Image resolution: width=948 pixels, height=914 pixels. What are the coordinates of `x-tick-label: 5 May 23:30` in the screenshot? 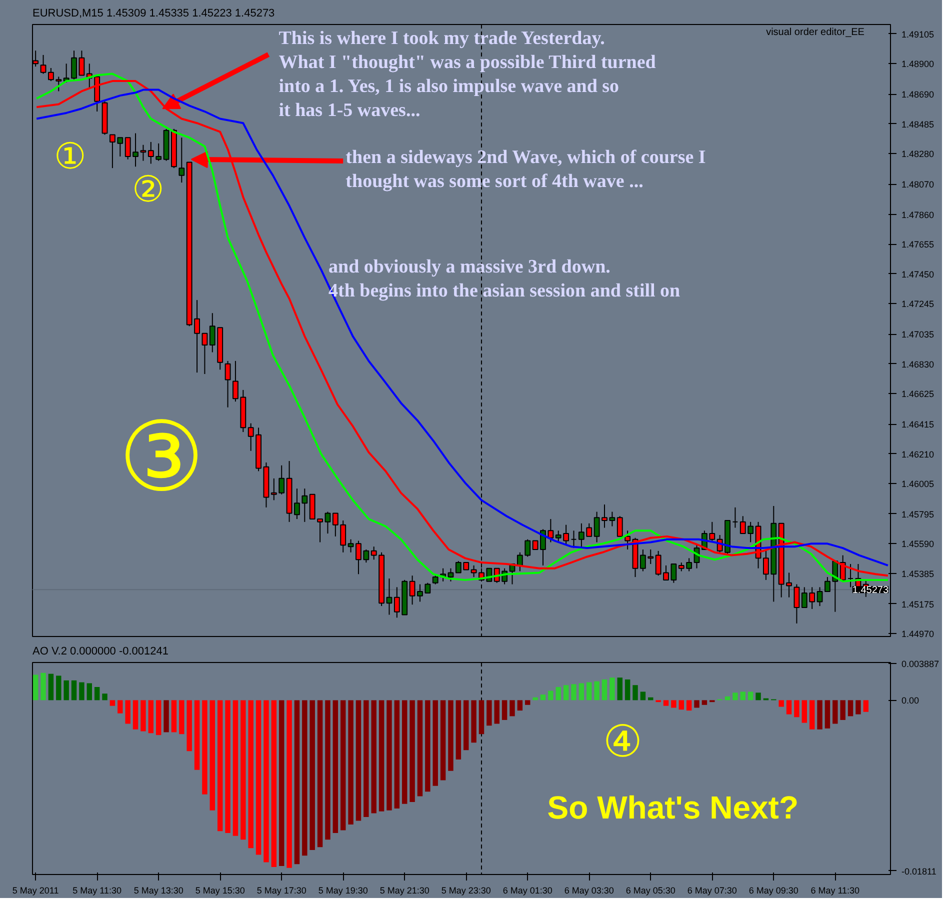 It's located at (466, 891).